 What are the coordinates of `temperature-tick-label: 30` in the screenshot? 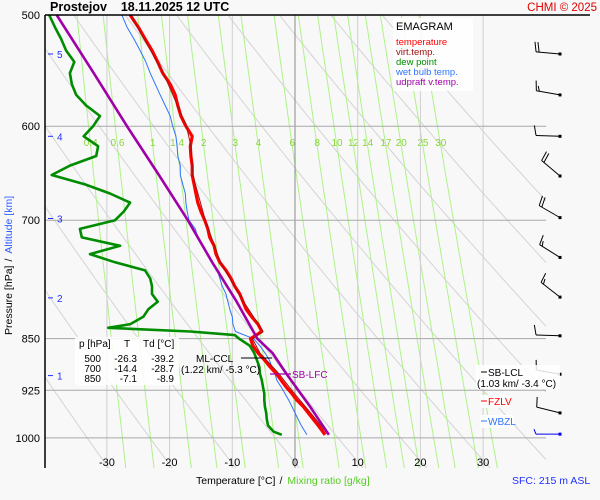 It's located at (483, 463).